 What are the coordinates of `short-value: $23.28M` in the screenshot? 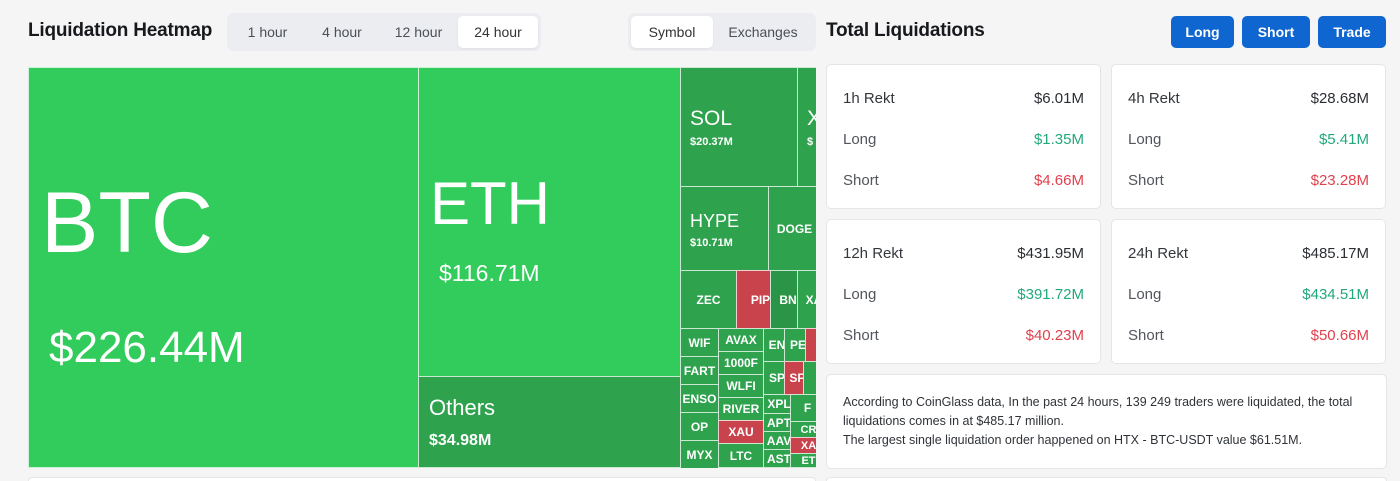 It's located at (1339, 180).